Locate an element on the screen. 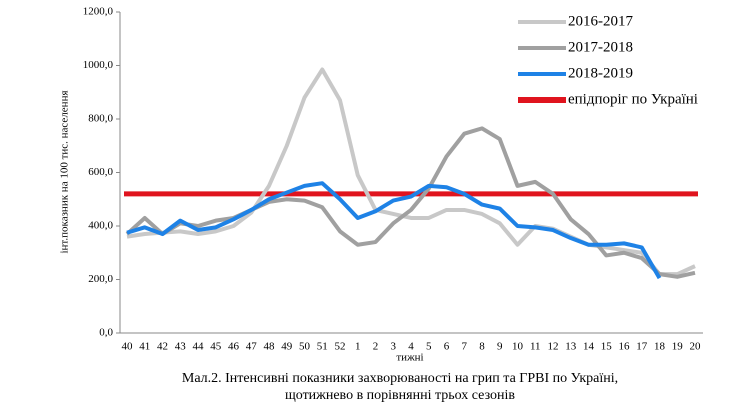  y-tick-label: 1000,0 is located at coordinates (98, 65).